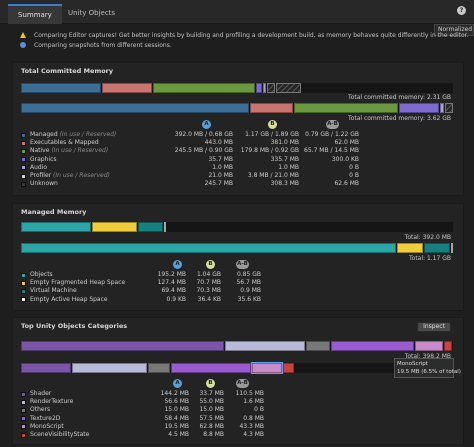  I want to click on row-label: Others, so click(40, 410).